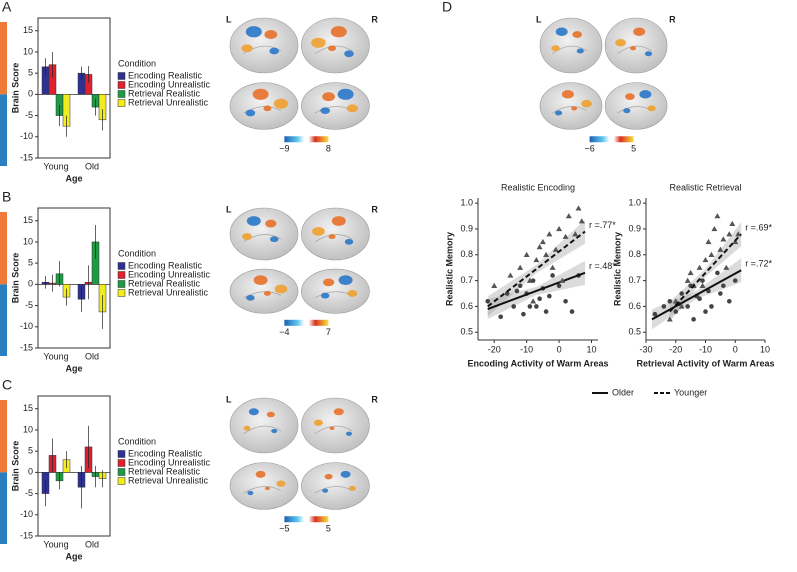  What do you see at coordinates (328, 529) in the screenshot?
I see `colorbar-max: 5` at bounding box center [328, 529].